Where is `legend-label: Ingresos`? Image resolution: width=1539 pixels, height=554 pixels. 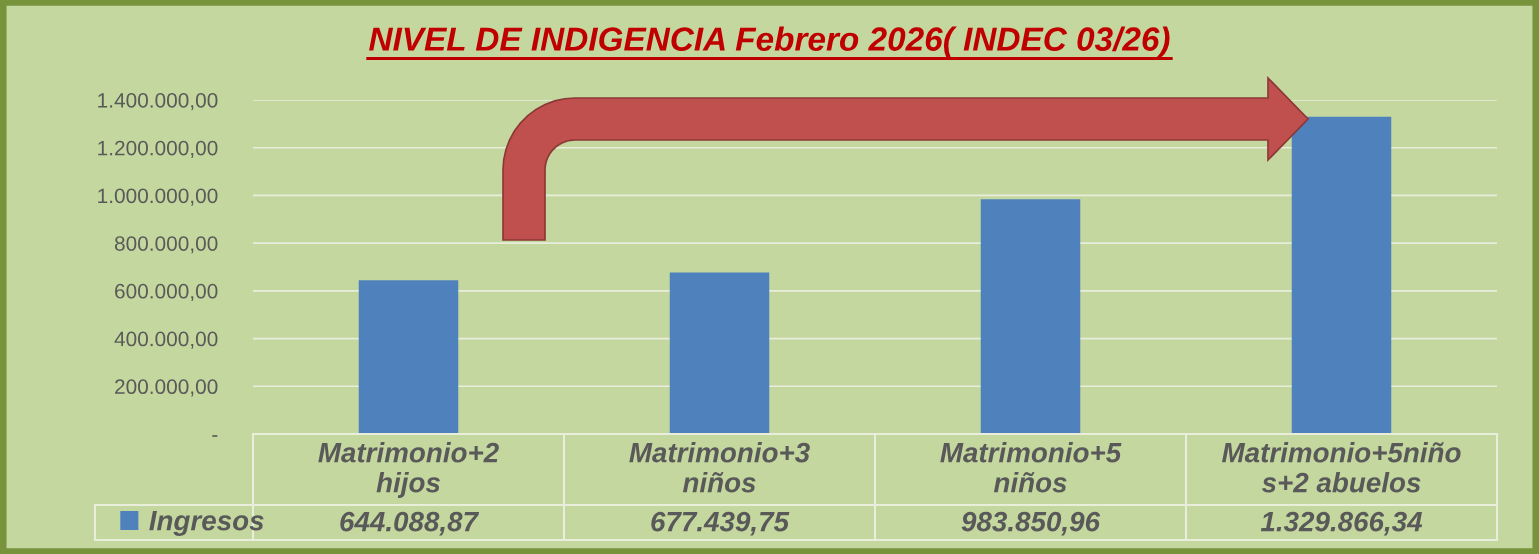 legend-label: Ingresos is located at coordinates (206, 523).